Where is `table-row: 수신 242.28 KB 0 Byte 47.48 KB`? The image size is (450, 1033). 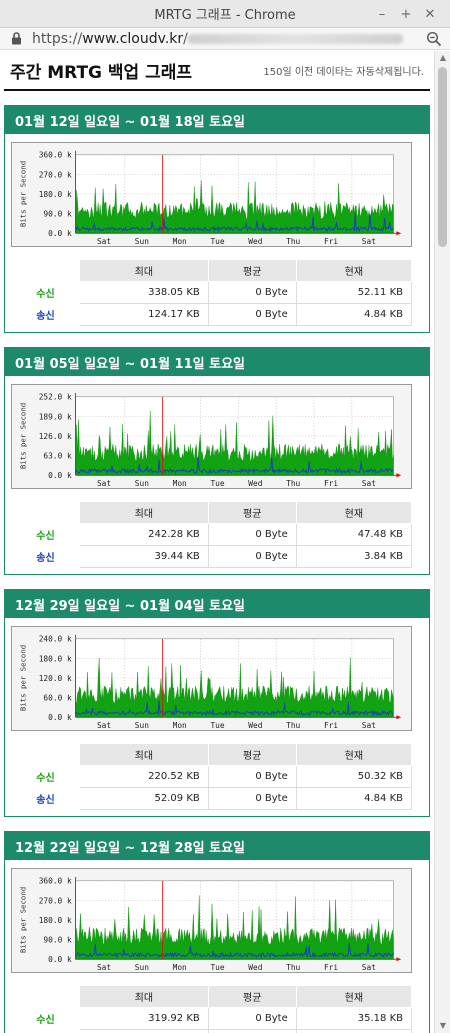
table-row: 수신 242.28 KB 0 Byte 47.48 KB is located at coordinates (212, 534).